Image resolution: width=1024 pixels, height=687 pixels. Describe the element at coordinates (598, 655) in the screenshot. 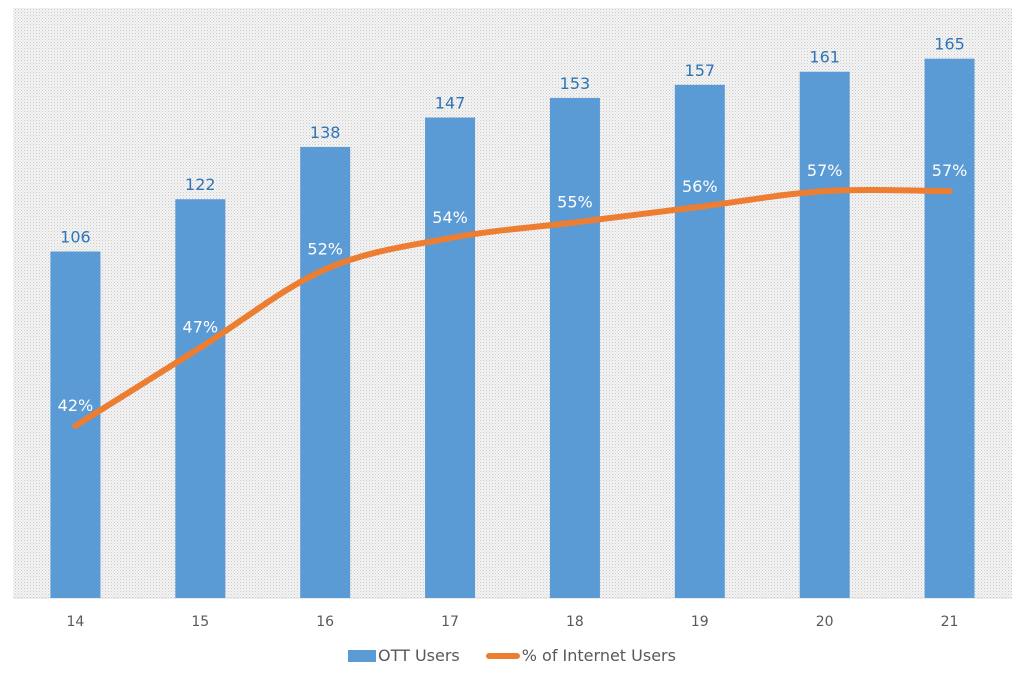

I see `legend-label-internet: % of Internet Users` at that location.